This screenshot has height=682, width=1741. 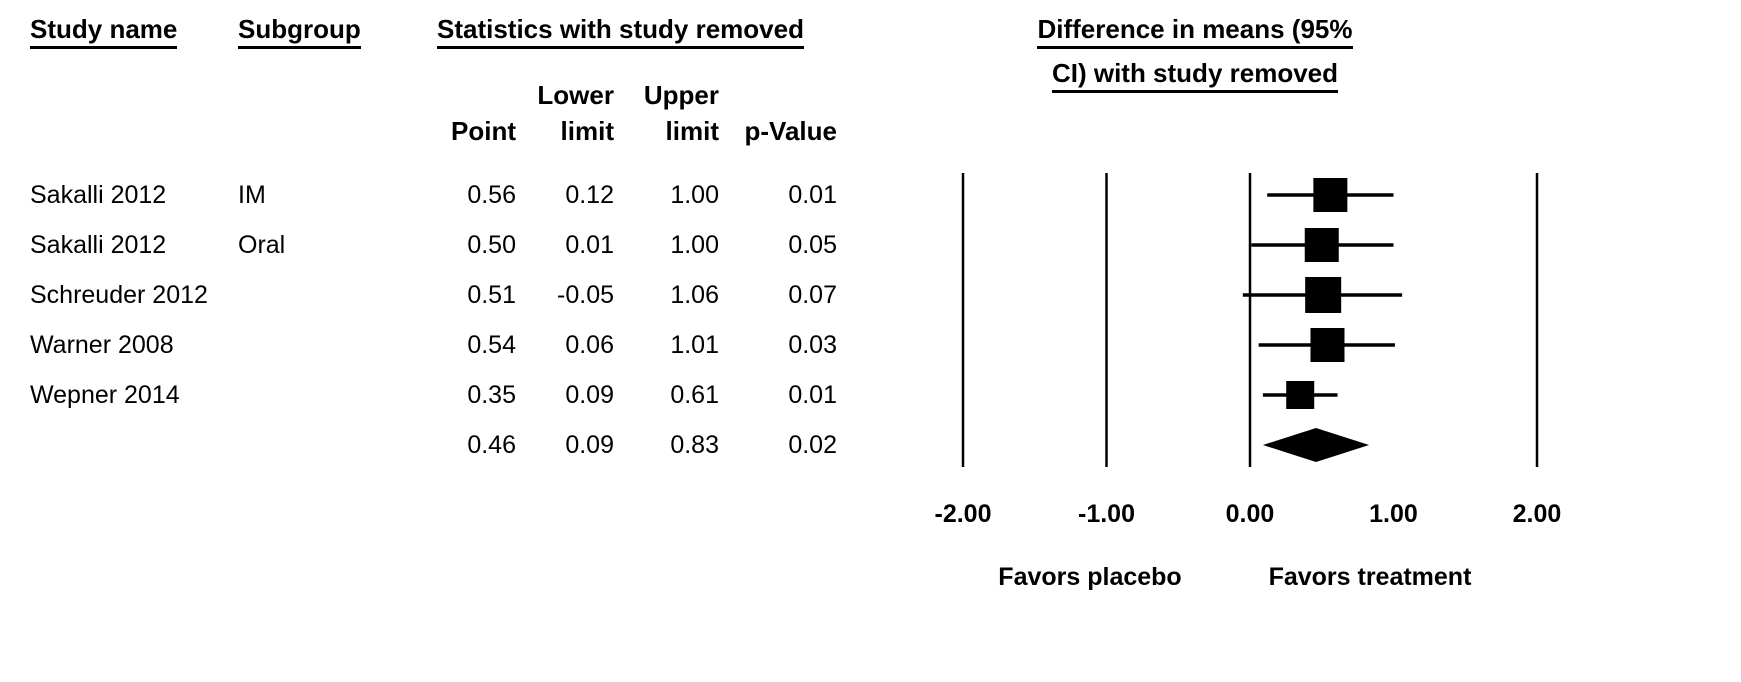 I want to click on subheader-p-value: p-Value, so click(x=790, y=131).